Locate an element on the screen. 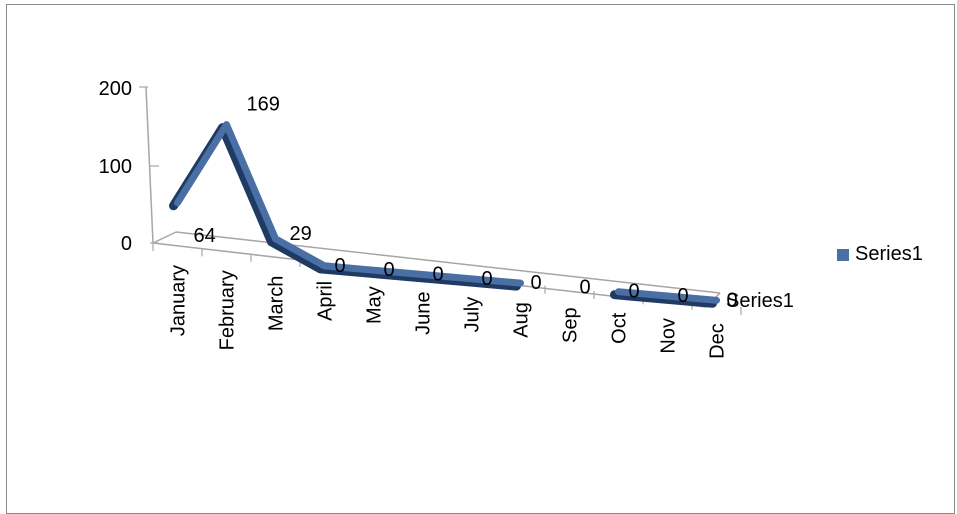 This screenshot has height=514, width=957. data-label: 169 is located at coordinates (263, 105).